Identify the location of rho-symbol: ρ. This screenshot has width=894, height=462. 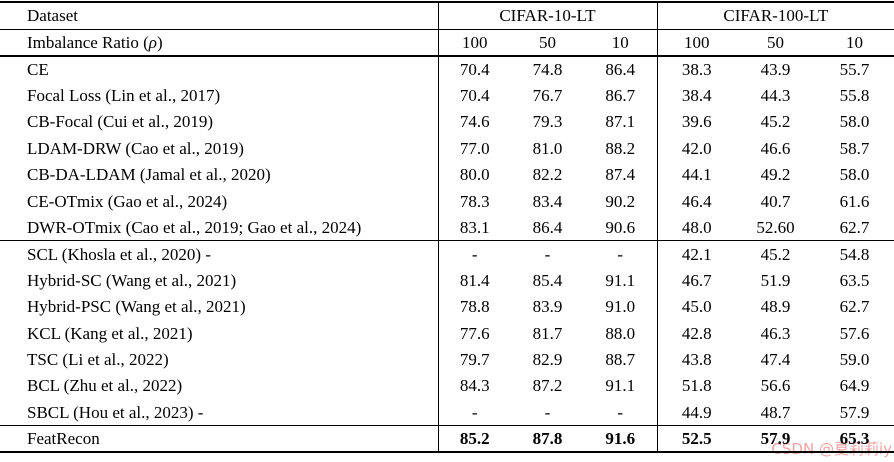
(152, 42).